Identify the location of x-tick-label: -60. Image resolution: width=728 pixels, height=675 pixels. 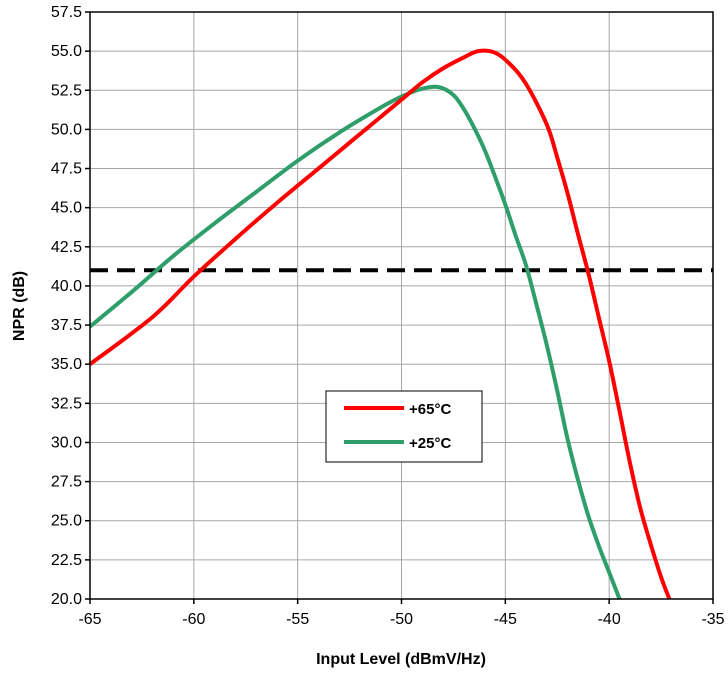
(193, 619).